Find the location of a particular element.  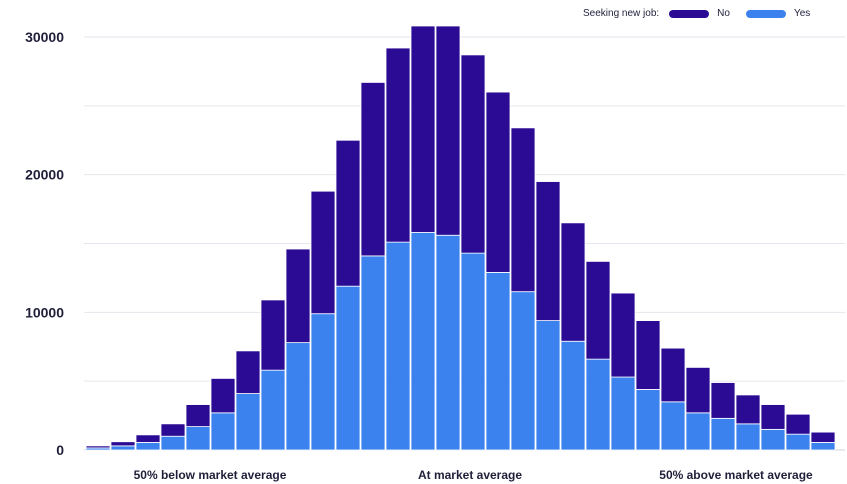

legend-label-yes: Yes is located at coordinates (802, 13).